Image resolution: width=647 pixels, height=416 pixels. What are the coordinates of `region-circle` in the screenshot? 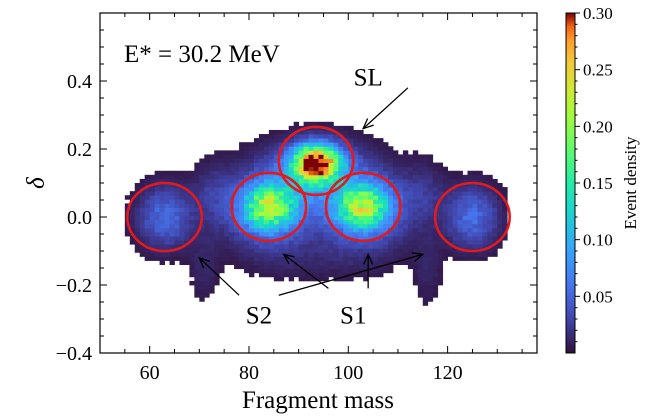 It's located at (316, 161).